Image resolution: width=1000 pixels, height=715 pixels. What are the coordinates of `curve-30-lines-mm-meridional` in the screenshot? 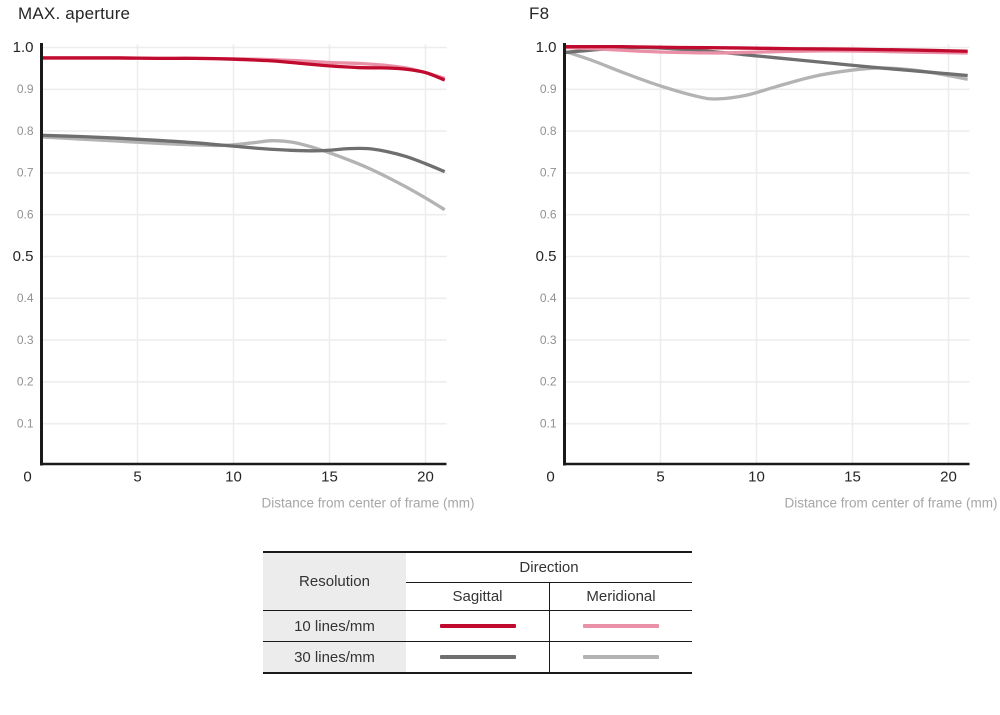 It's located at (243, 173).